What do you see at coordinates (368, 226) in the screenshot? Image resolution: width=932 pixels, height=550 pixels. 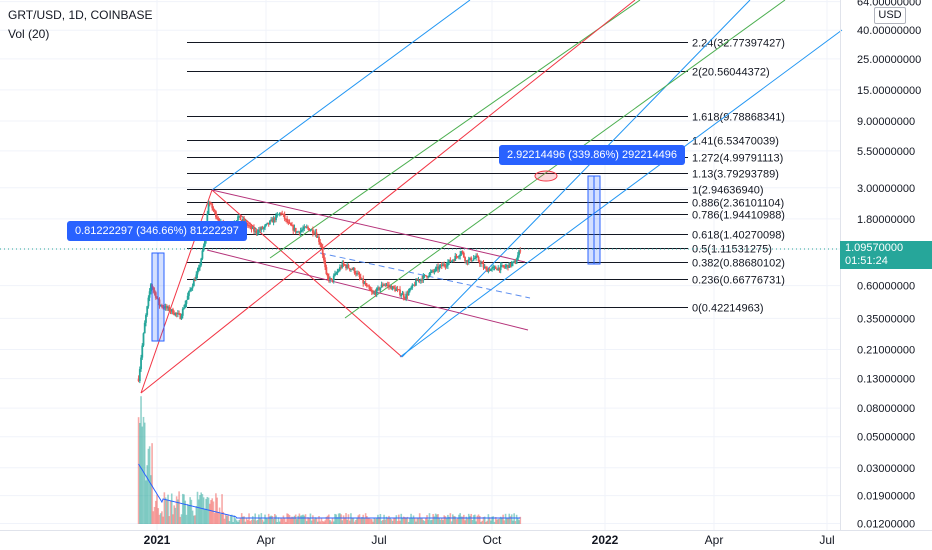 I see `trend-line-upper` at bounding box center [368, 226].